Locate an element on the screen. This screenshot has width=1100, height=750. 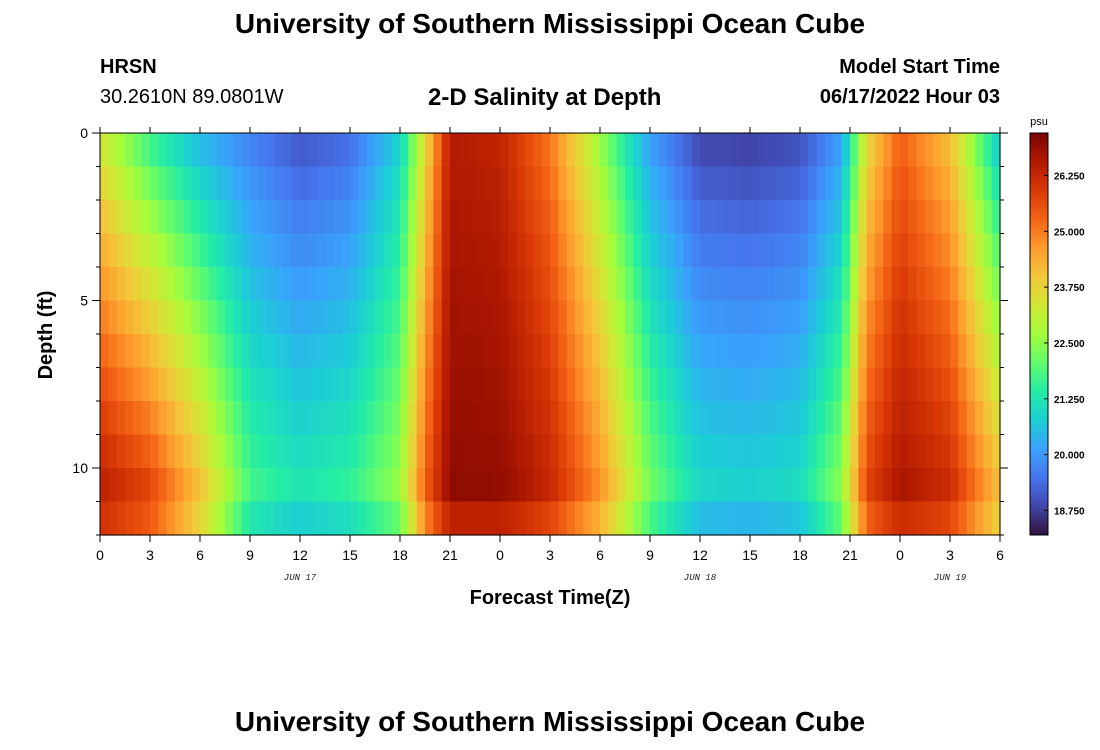
y-axis-title: Depth (ft) is located at coordinates (46, 335).